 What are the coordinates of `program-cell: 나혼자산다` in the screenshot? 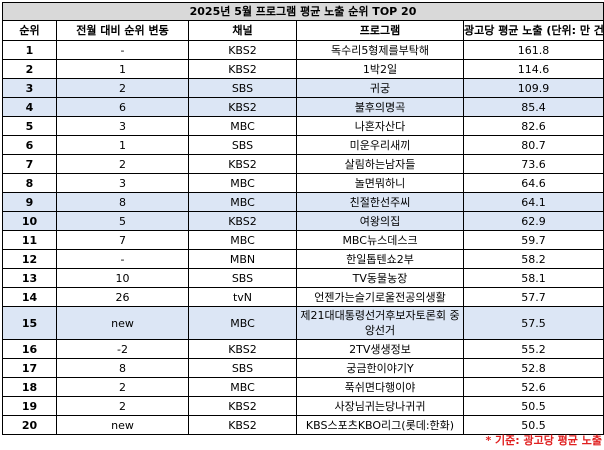 It's located at (380, 126).